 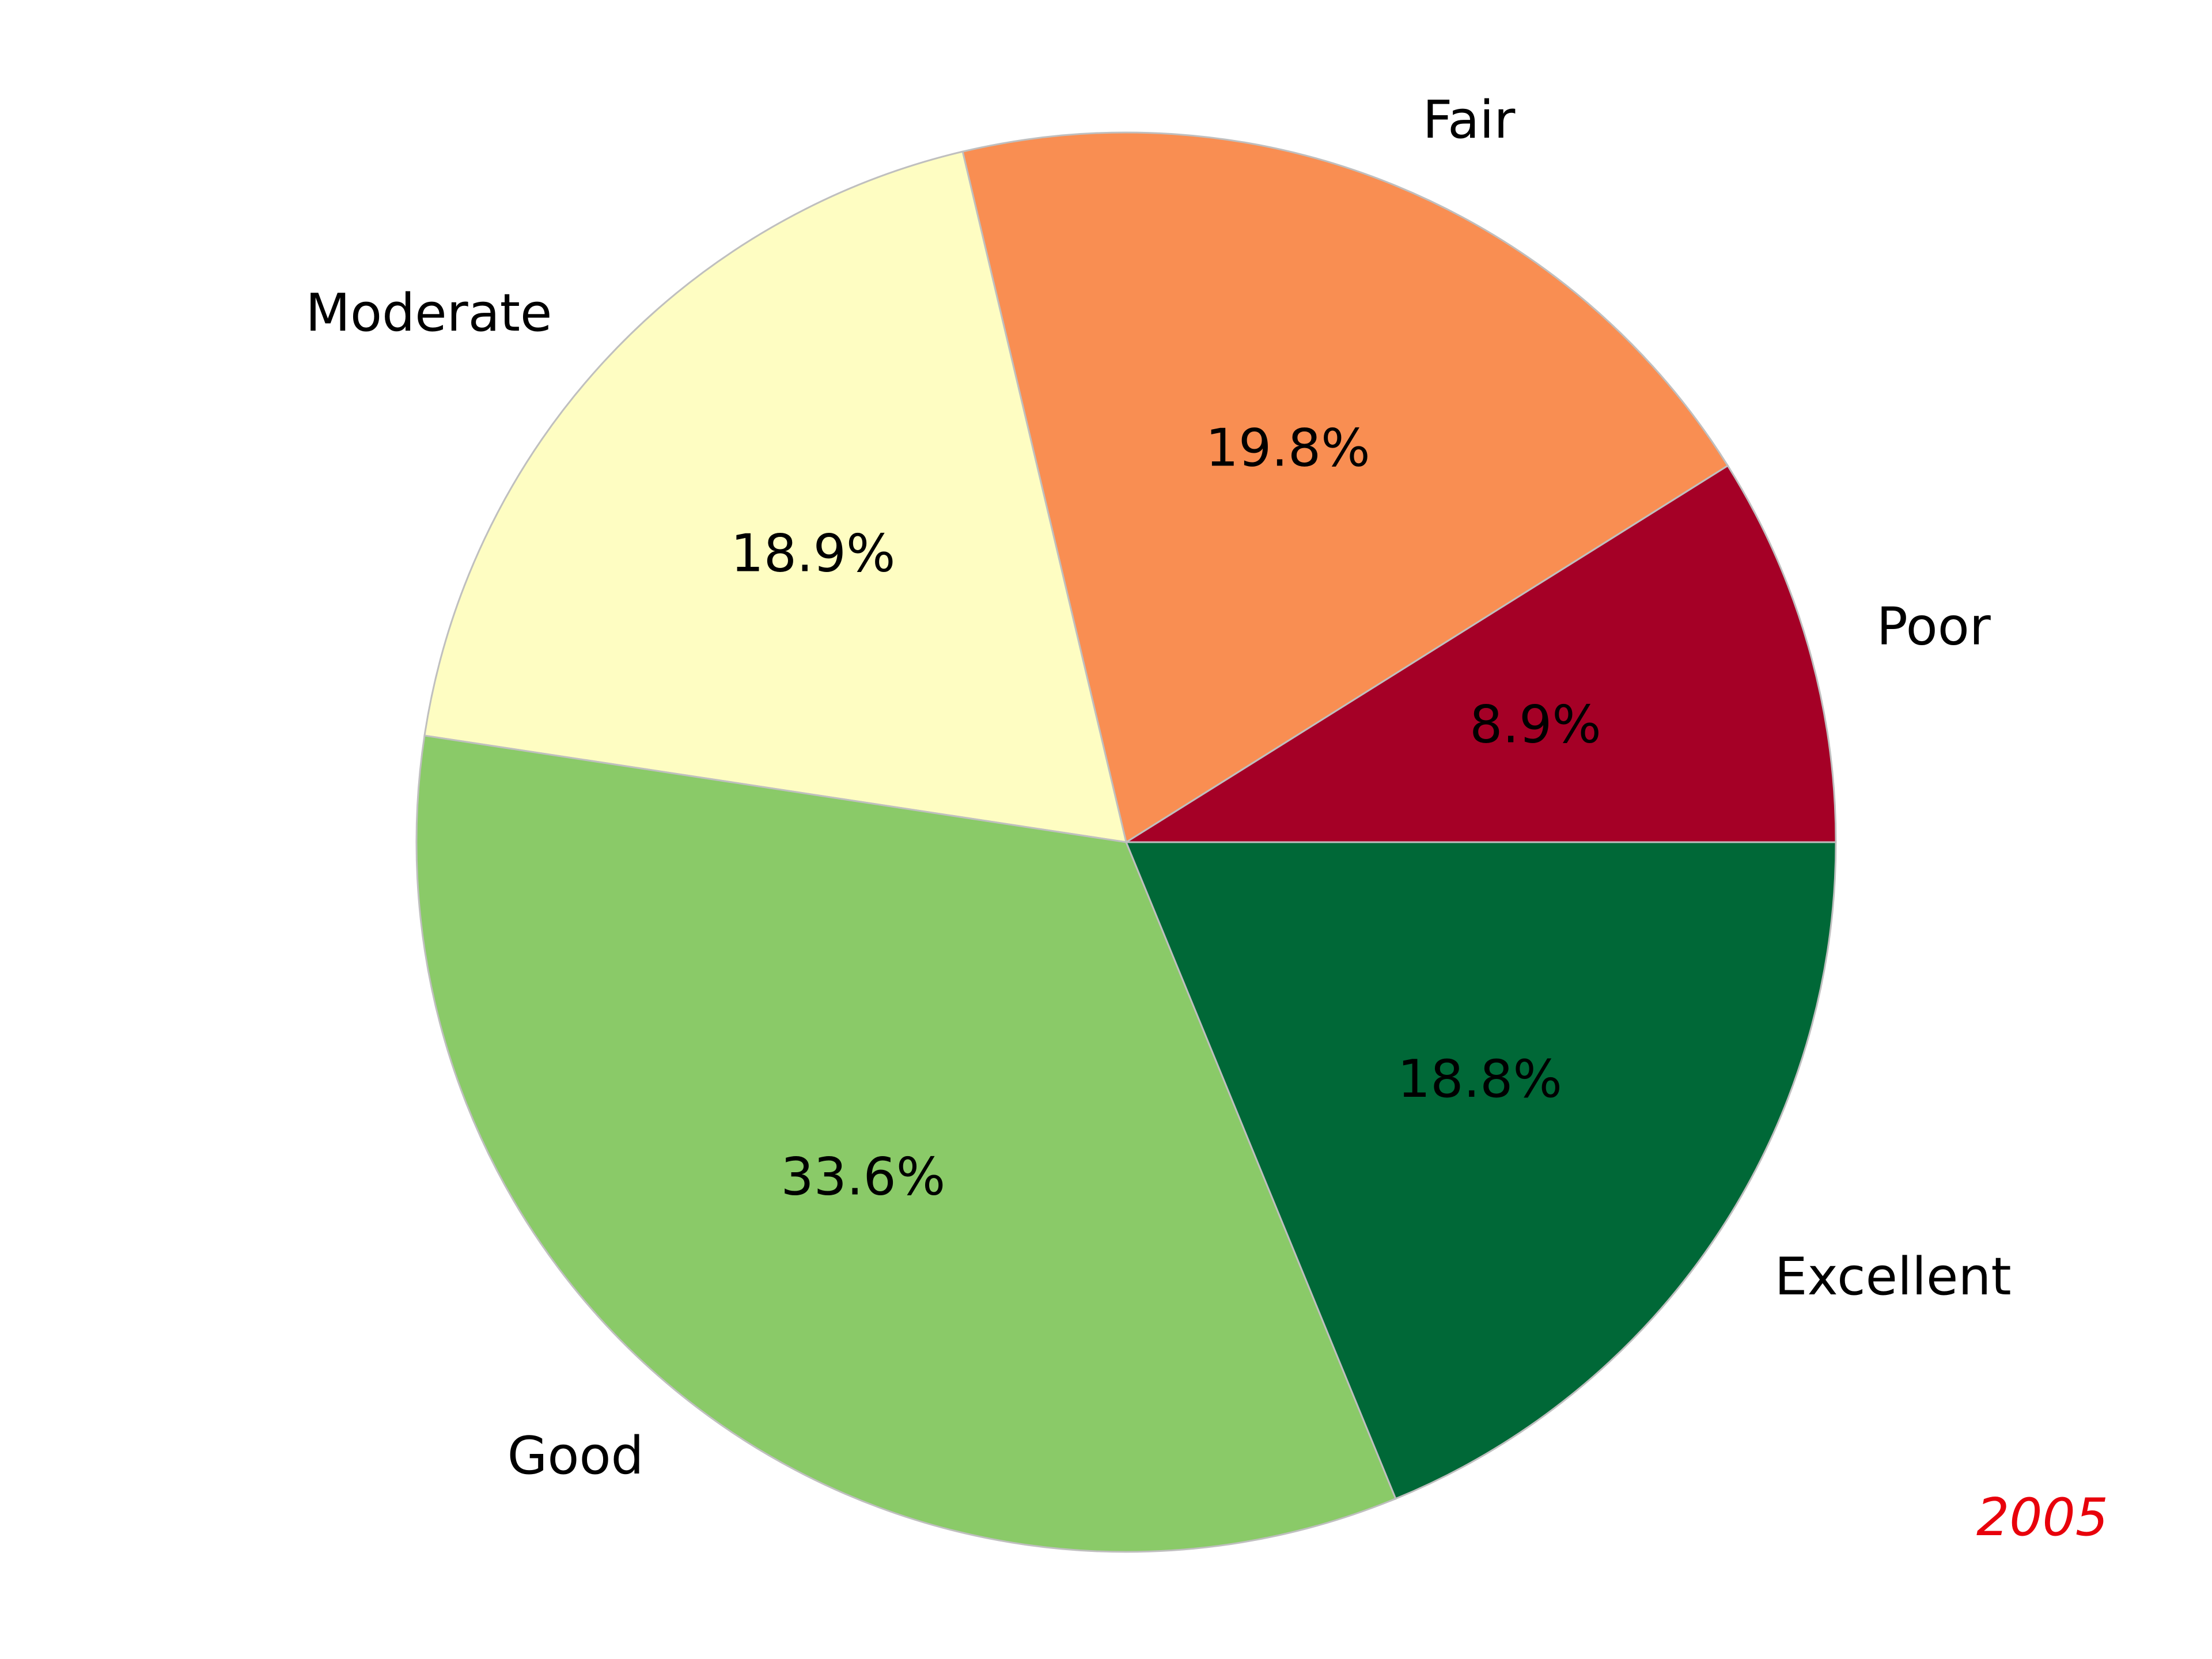 What do you see at coordinates (1480, 653) in the screenshot?
I see `slice-poor` at bounding box center [1480, 653].